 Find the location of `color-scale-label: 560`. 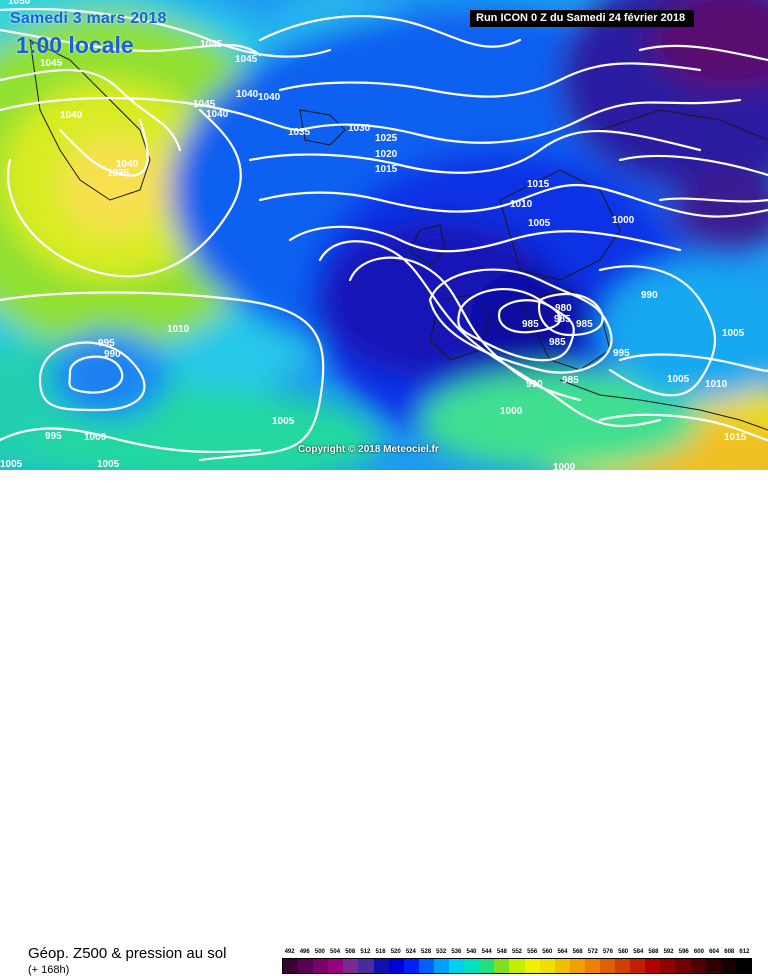

color-scale-label: 560 is located at coordinates (547, 952).